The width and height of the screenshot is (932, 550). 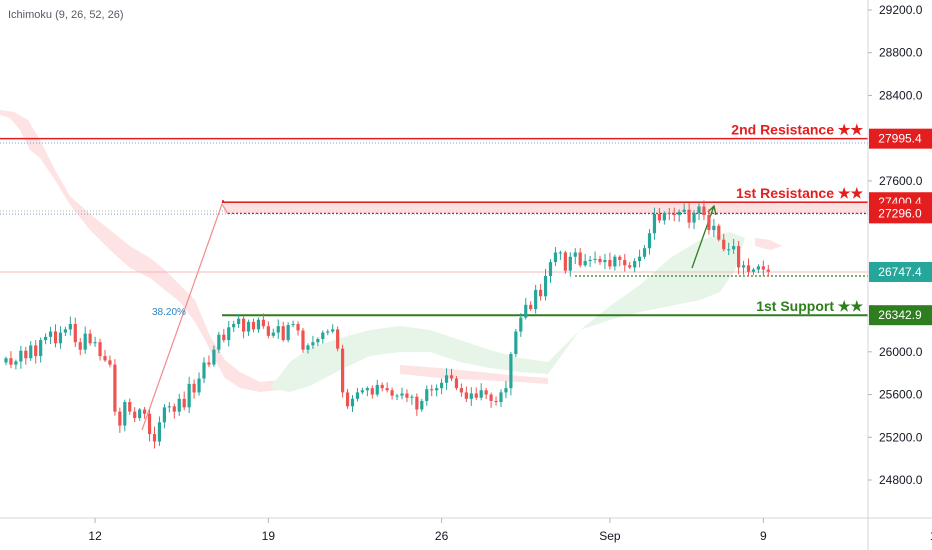 I want to click on price-tag-label: 27296.0, so click(x=900, y=213).